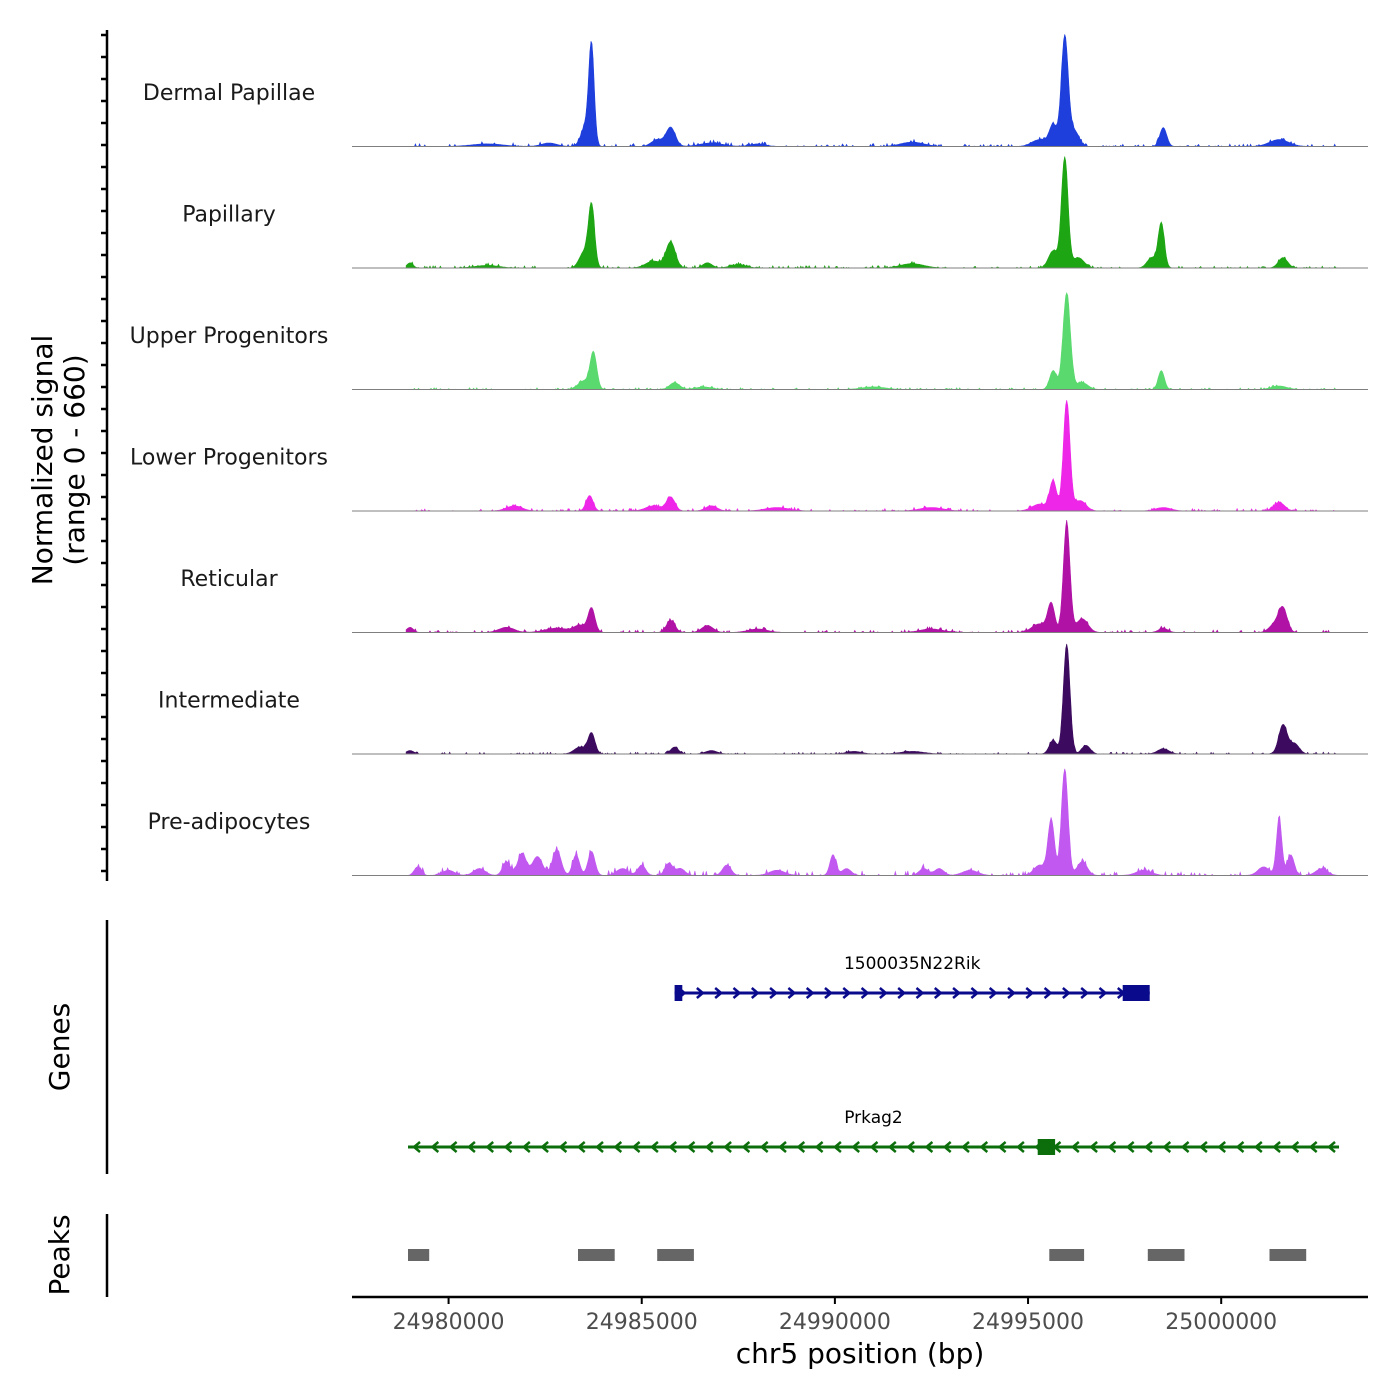 The image size is (1400, 1400). What do you see at coordinates (857, 1255) in the screenshot?
I see `peak-region-track` at bounding box center [857, 1255].